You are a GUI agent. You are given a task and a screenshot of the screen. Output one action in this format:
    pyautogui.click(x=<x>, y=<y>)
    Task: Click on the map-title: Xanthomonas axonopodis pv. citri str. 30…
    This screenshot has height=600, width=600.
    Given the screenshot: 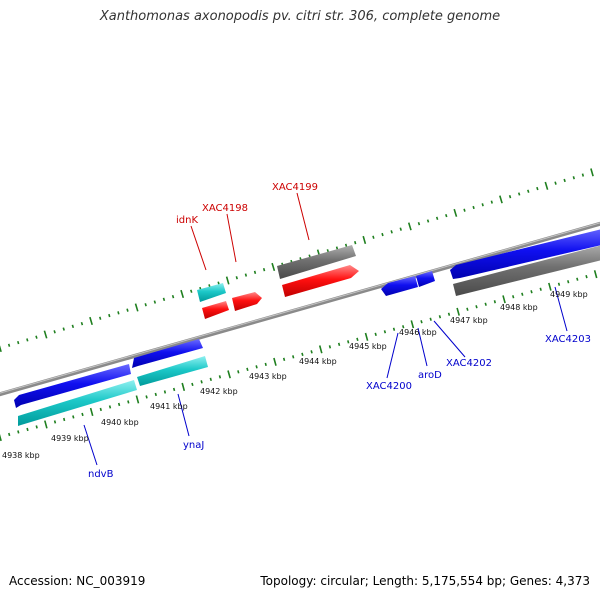 What is the action you would take?
    pyautogui.click(x=300, y=16)
    